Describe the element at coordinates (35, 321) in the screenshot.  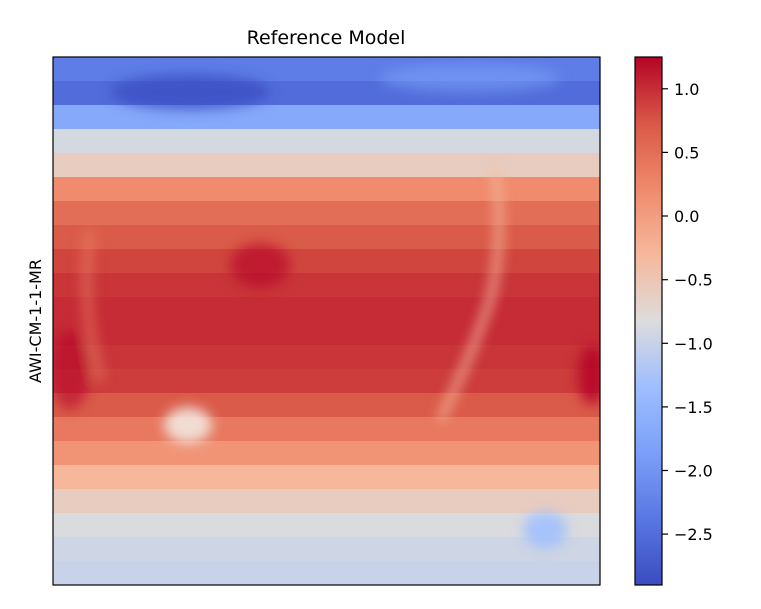
I see `y-axis-label: AWI-CM-1-1-MR` at that location.